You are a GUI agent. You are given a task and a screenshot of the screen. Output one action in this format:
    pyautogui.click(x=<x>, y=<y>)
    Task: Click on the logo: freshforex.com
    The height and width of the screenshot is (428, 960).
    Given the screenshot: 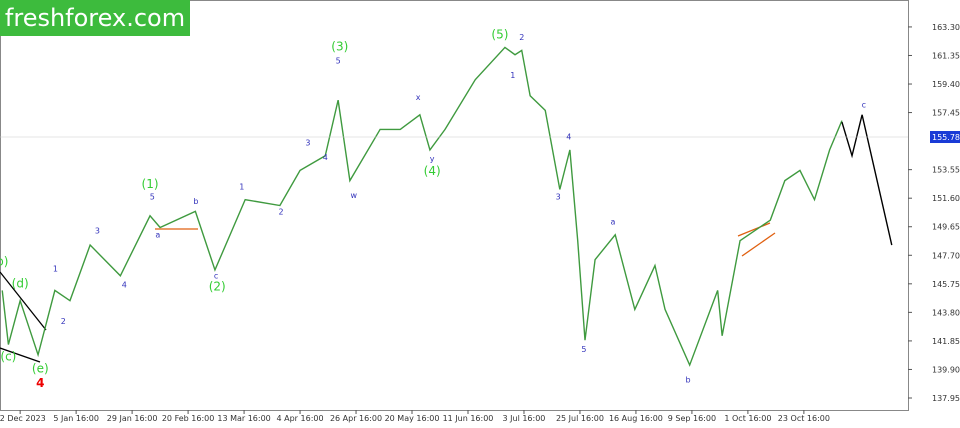 What is the action you would take?
    pyautogui.click(x=95, y=18)
    